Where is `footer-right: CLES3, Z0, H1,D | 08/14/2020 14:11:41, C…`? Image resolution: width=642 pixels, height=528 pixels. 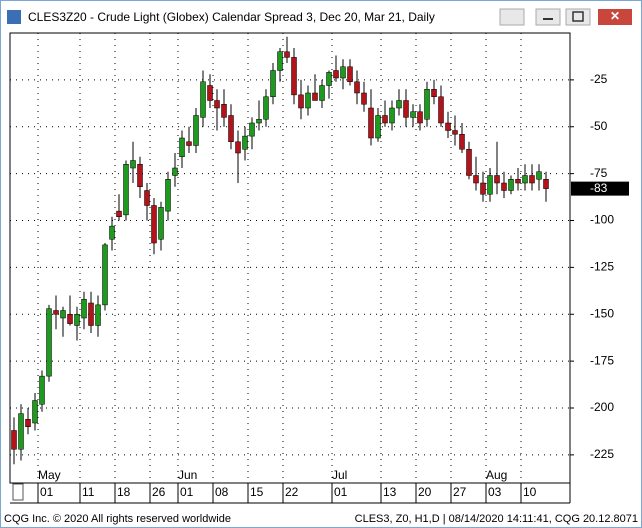
footer-right: CLES3, Z0, H1,D | 08/14/2020 14:11:41, C… is located at coordinates (496, 519).